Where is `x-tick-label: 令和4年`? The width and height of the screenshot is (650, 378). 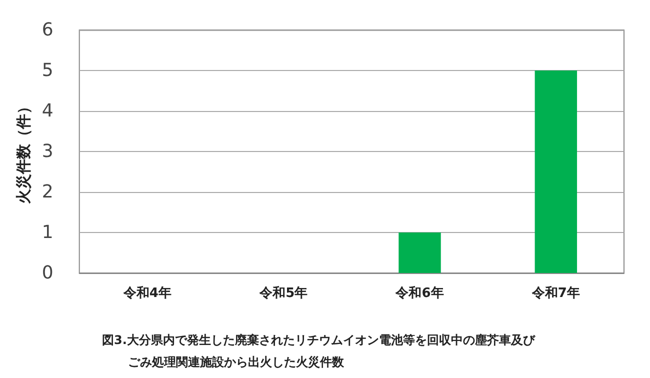
x-tick-label: 令和4年 is located at coordinates (147, 293).